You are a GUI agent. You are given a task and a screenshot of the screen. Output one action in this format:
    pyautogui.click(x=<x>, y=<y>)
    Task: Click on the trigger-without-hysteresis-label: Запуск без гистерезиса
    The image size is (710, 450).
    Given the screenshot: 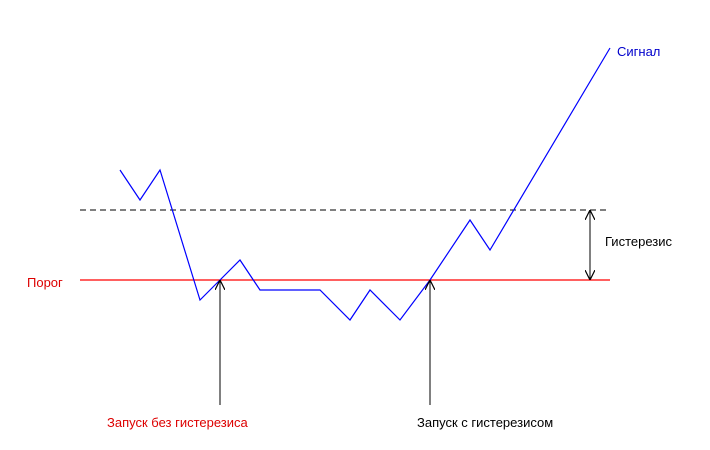 What is the action you would take?
    pyautogui.click(x=178, y=422)
    